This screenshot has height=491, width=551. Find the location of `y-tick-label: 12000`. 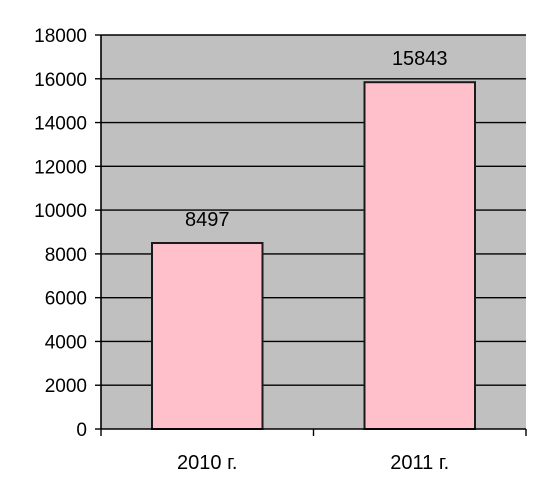

y-tick-label: 12000 is located at coordinates (60, 167).